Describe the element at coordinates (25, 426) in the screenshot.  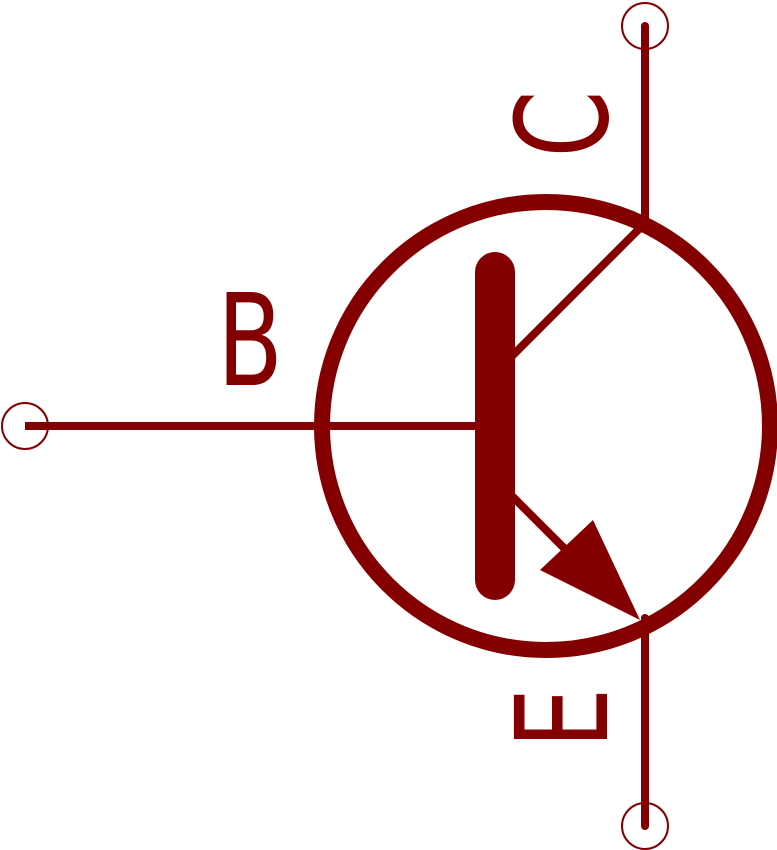
I see `base-pin-terminal` at that location.